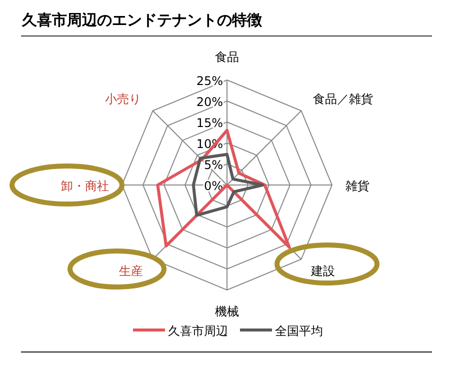 This screenshot has width=461, height=383. What do you see at coordinates (209, 123) in the screenshot?
I see `y-tick-label: 15%` at bounding box center [209, 123].